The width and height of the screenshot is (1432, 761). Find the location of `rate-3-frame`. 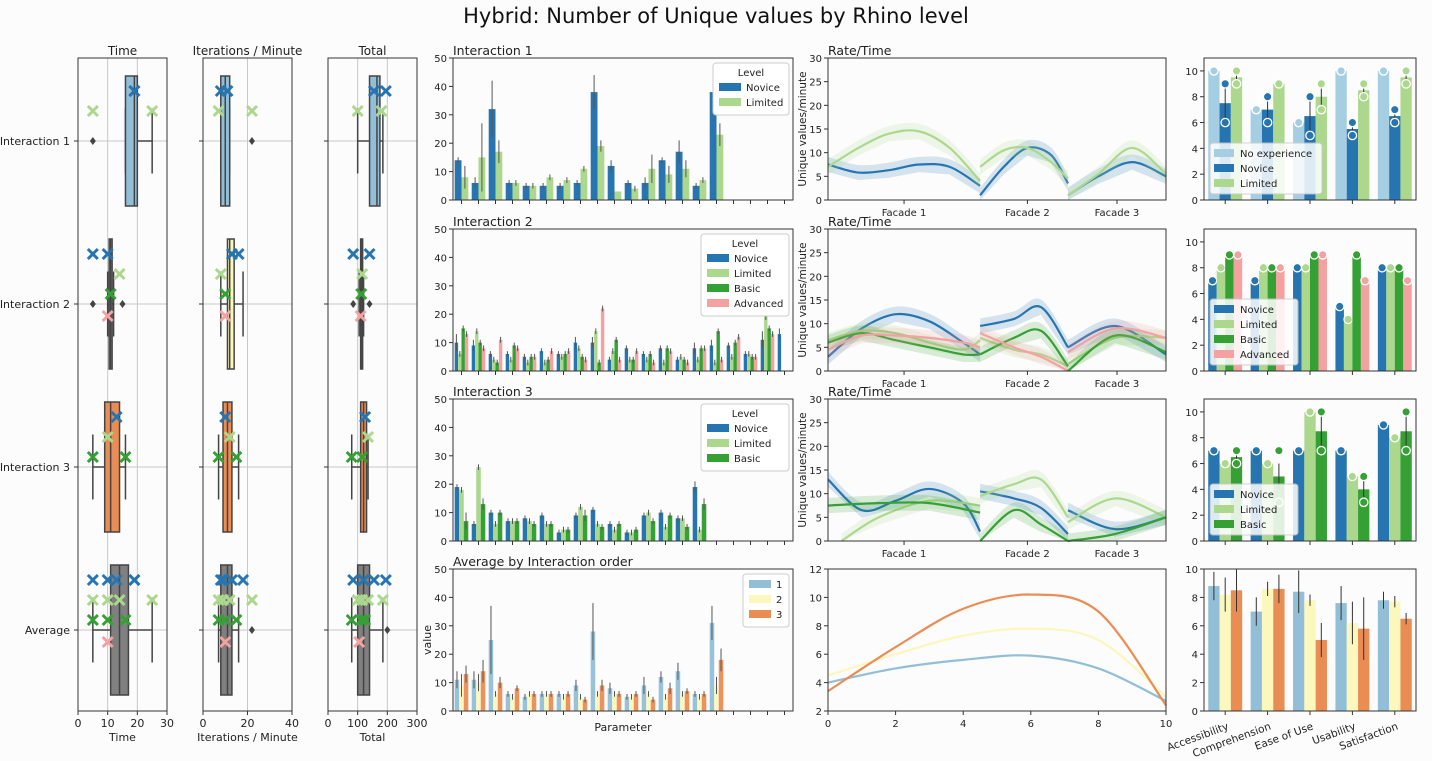

rate-3-frame is located at coordinates (997, 470).